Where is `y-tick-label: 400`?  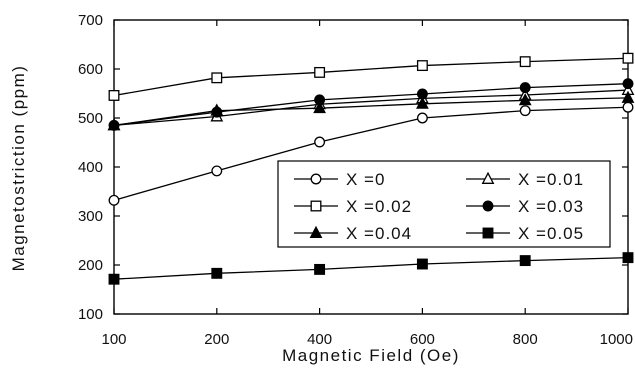 y-tick-label: 400 is located at coordinates (90, 167).